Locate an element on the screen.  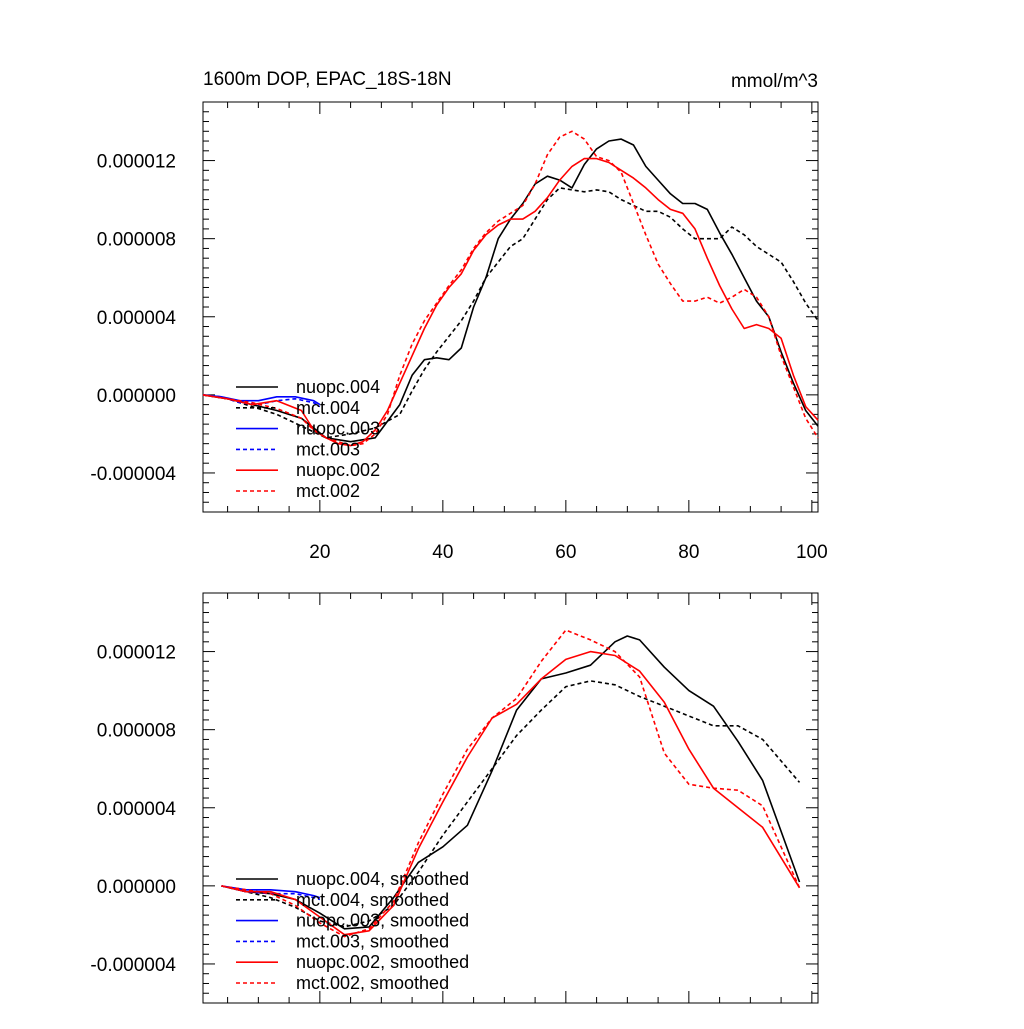
legend-label: mct.004, smoothed is located at coordinates (372, 900).